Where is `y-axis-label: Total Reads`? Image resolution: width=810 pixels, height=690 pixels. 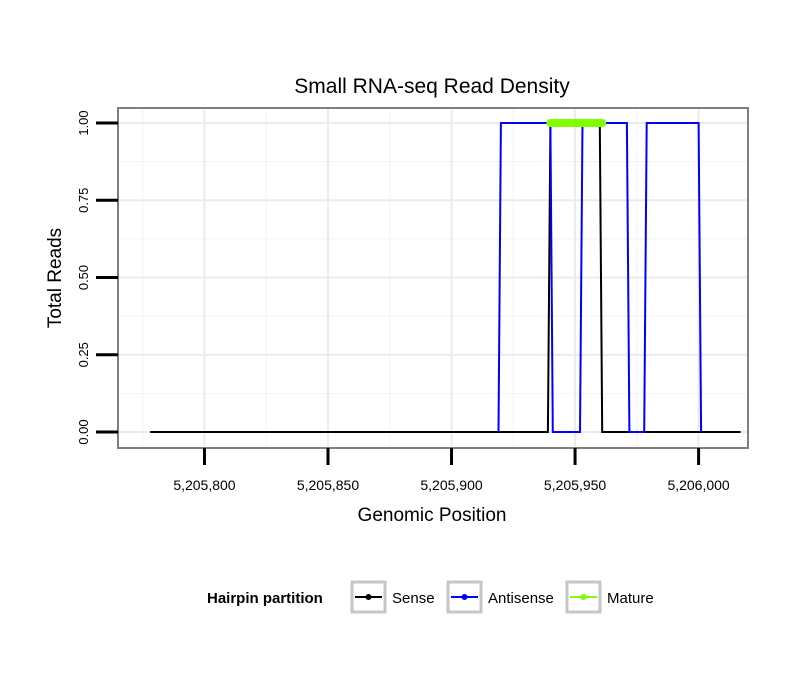 y-axis-label: Total Reads is located at coordinates (55, 278).